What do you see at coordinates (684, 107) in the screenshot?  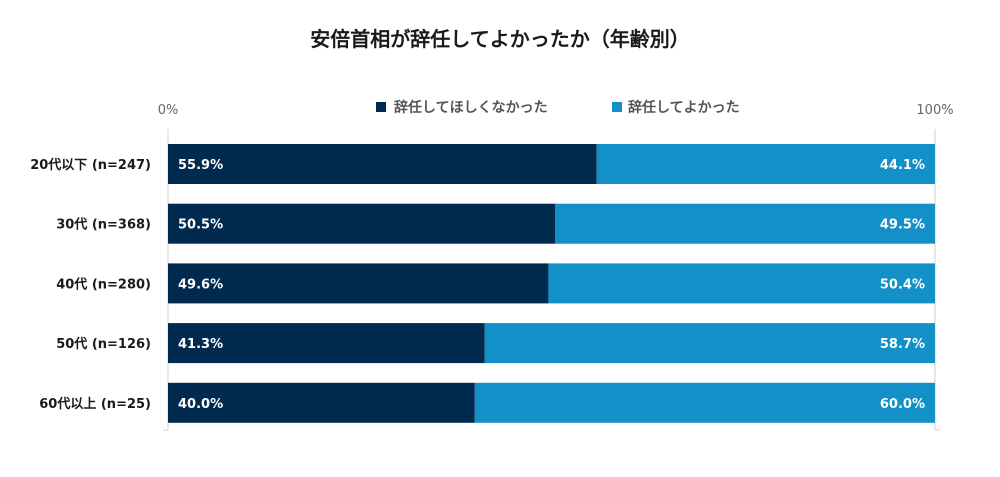 I see `legend-label-1: 辞任してよかった` at bounding box center [684, 107].